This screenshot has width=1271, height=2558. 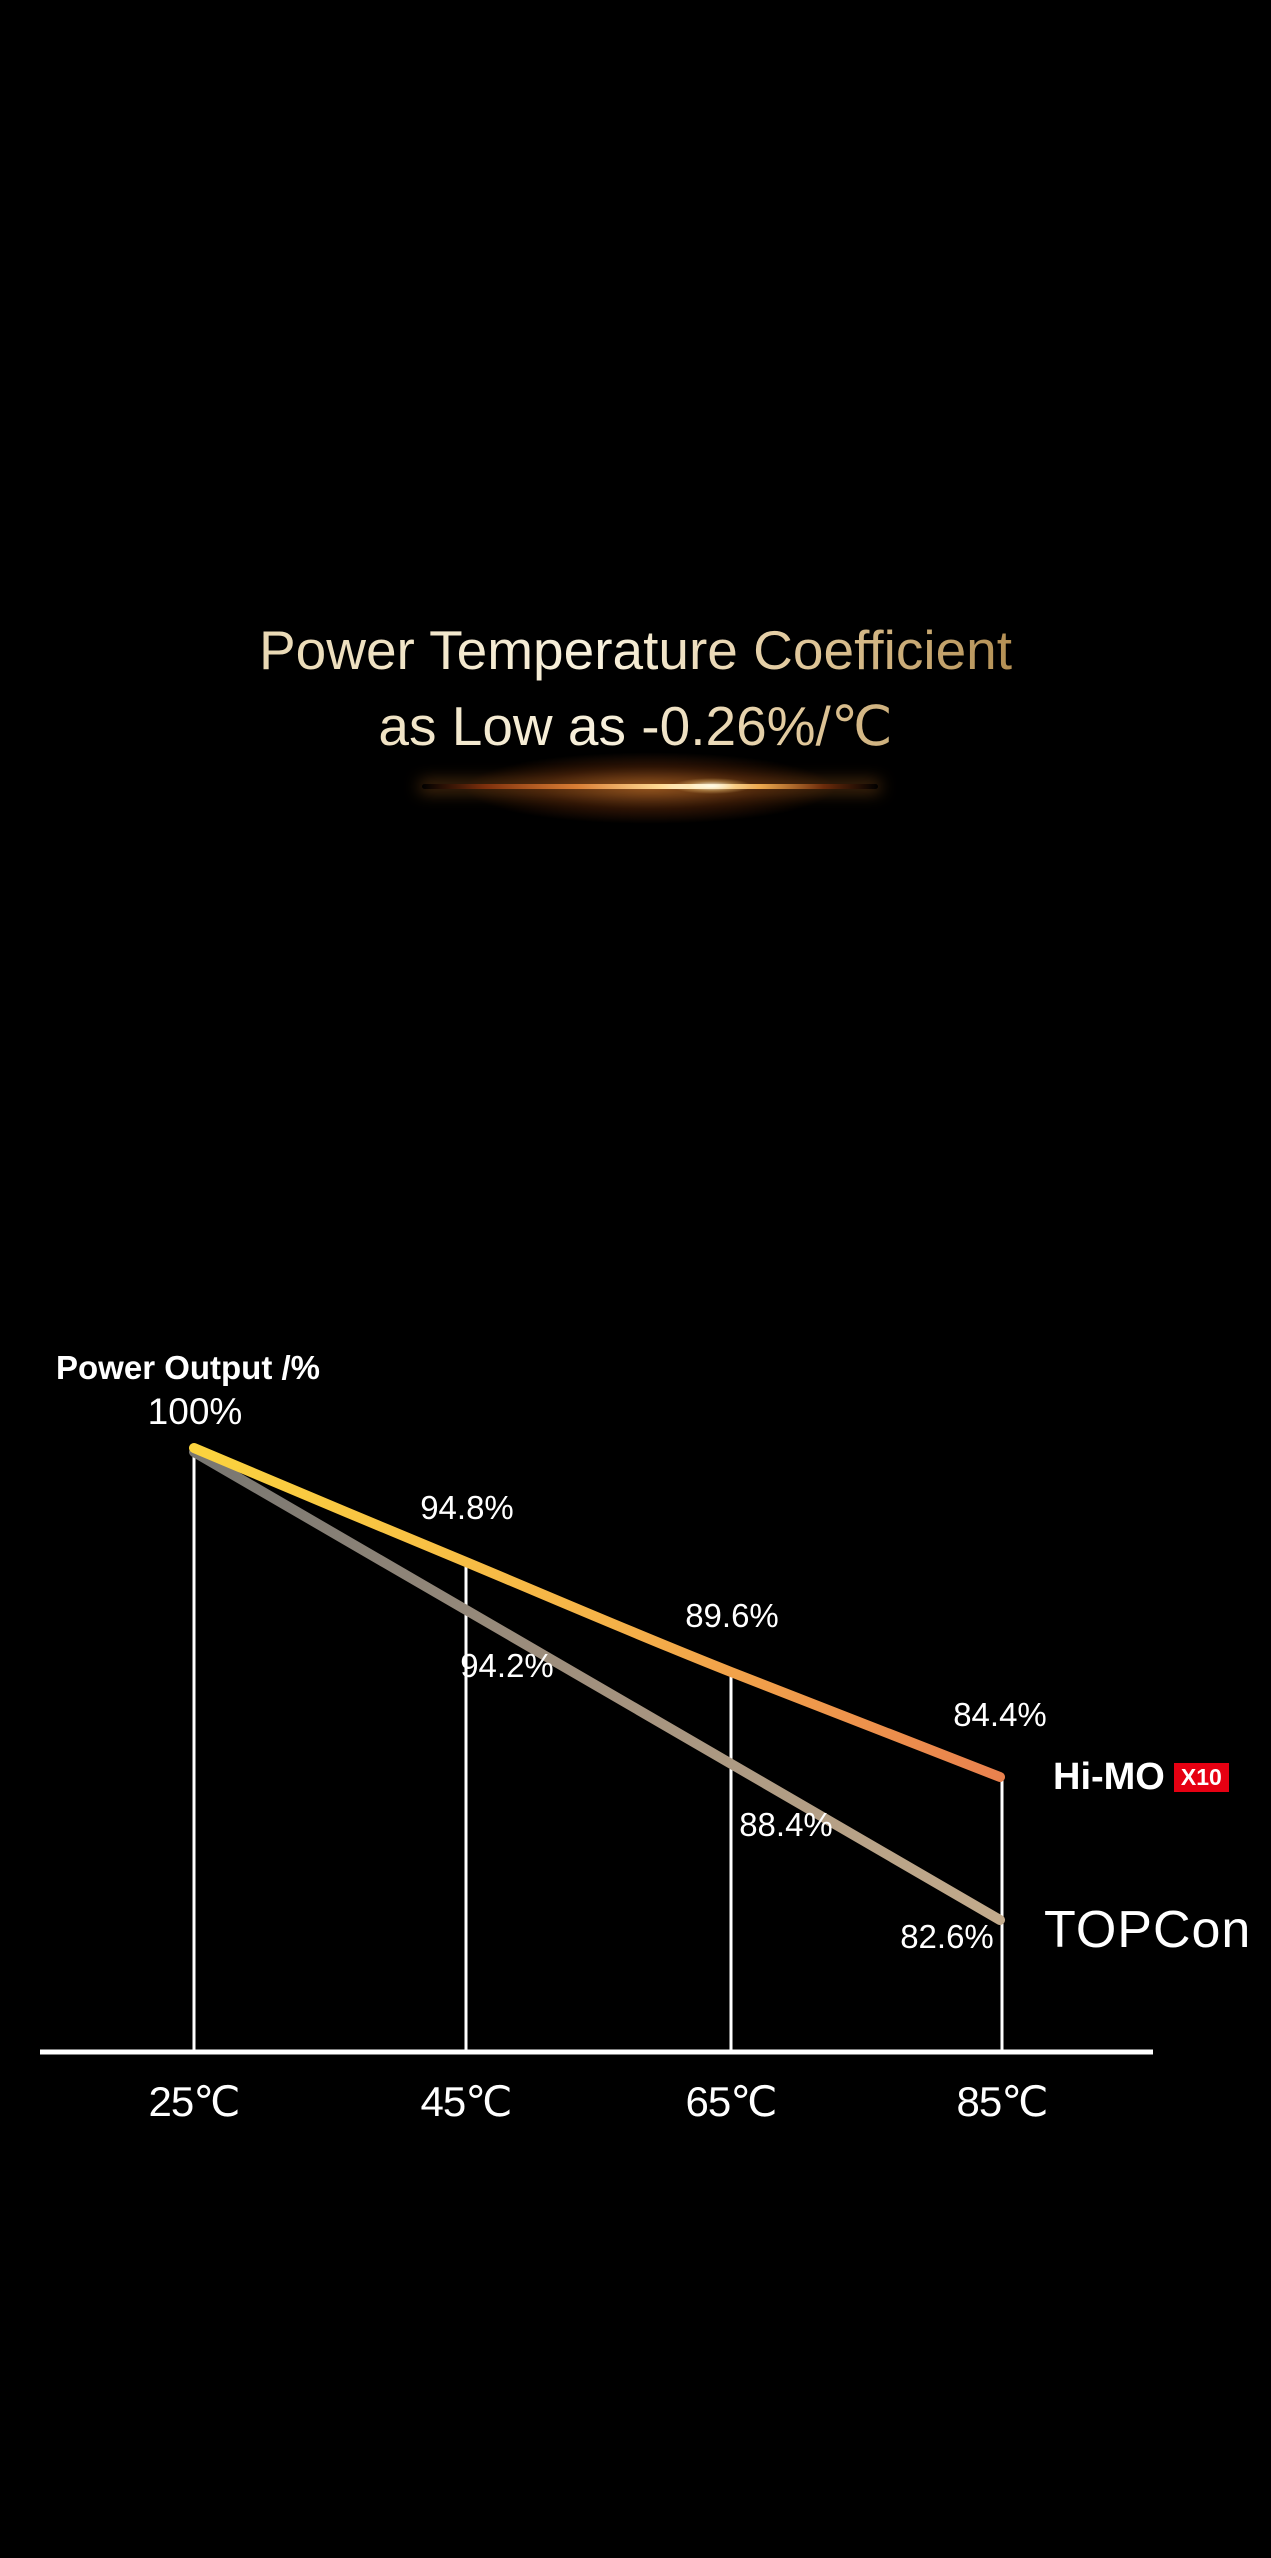 What do you see at coordinates (195, 1411) in the screenshot?
I see `data-label-100: 100%` at bounding box center [195, 1411].